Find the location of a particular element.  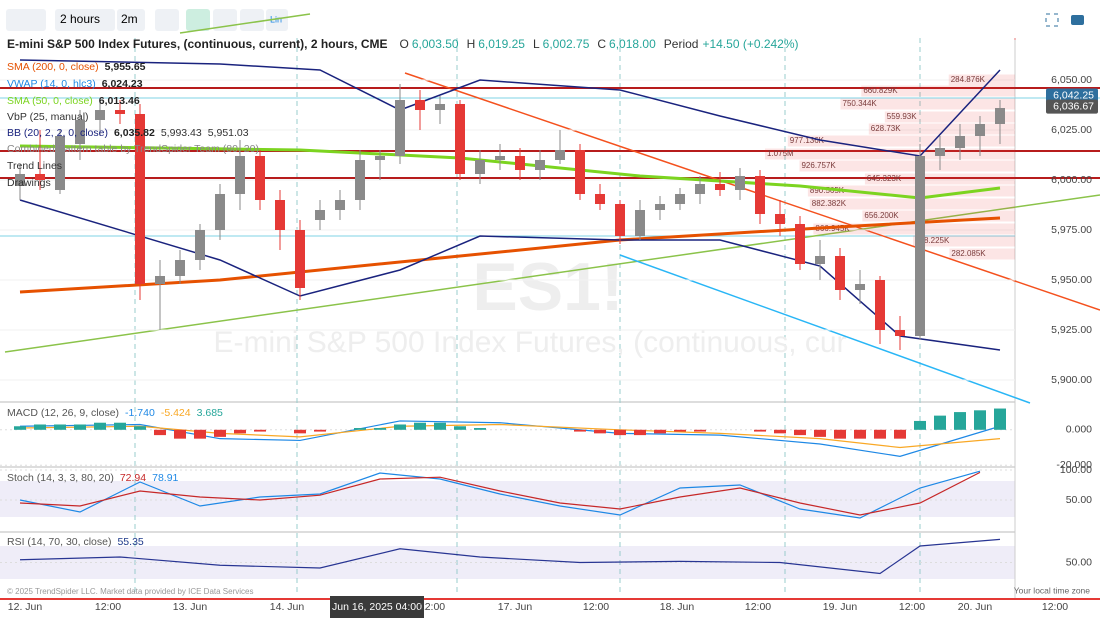

interval: 2 hours is located at coordinates (80, 19).